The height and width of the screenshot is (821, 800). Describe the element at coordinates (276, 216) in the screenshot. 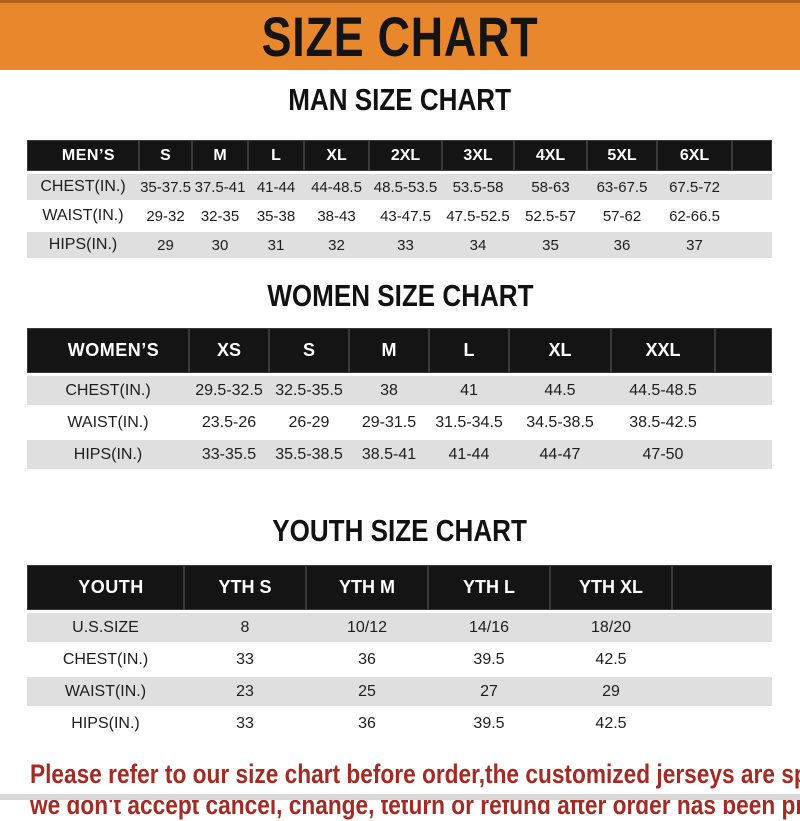

I see `size-value-cell: 35-38` at that location.